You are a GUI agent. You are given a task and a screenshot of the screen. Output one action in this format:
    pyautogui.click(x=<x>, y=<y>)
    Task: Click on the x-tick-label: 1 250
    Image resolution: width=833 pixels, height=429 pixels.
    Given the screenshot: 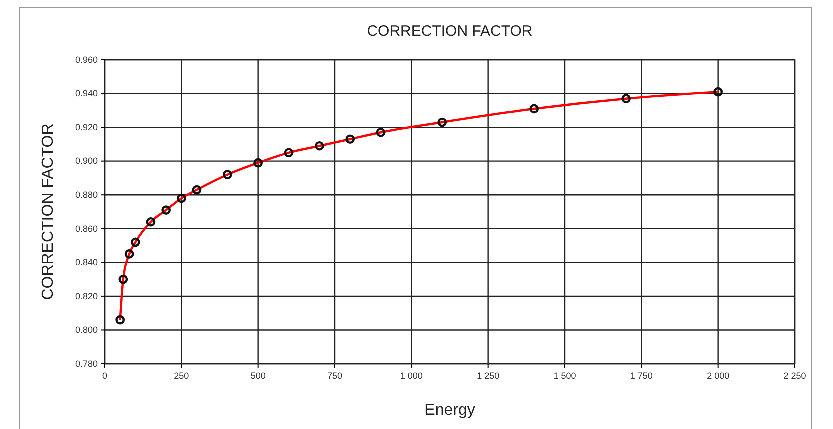 What is the action you would take?
    pyautogui.click(x=488, y=376)
    